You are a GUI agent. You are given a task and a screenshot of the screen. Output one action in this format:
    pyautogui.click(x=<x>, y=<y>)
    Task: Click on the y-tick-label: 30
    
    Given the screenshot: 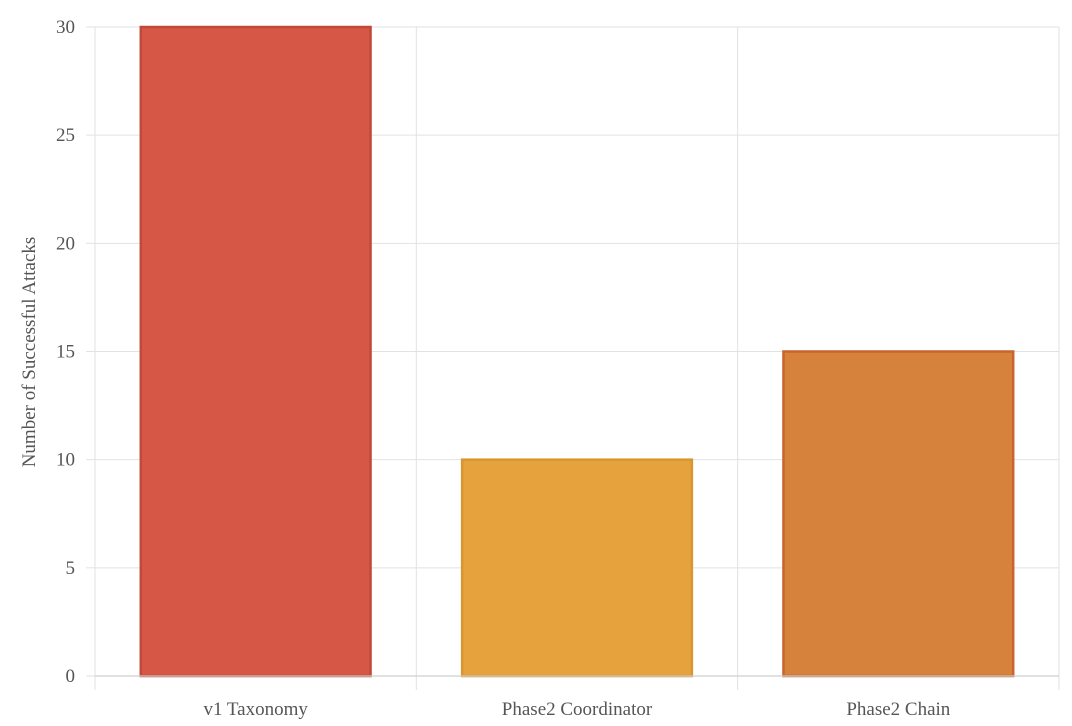 What is the action you would take?
    pyautogui.click(x=65, y=27)
    